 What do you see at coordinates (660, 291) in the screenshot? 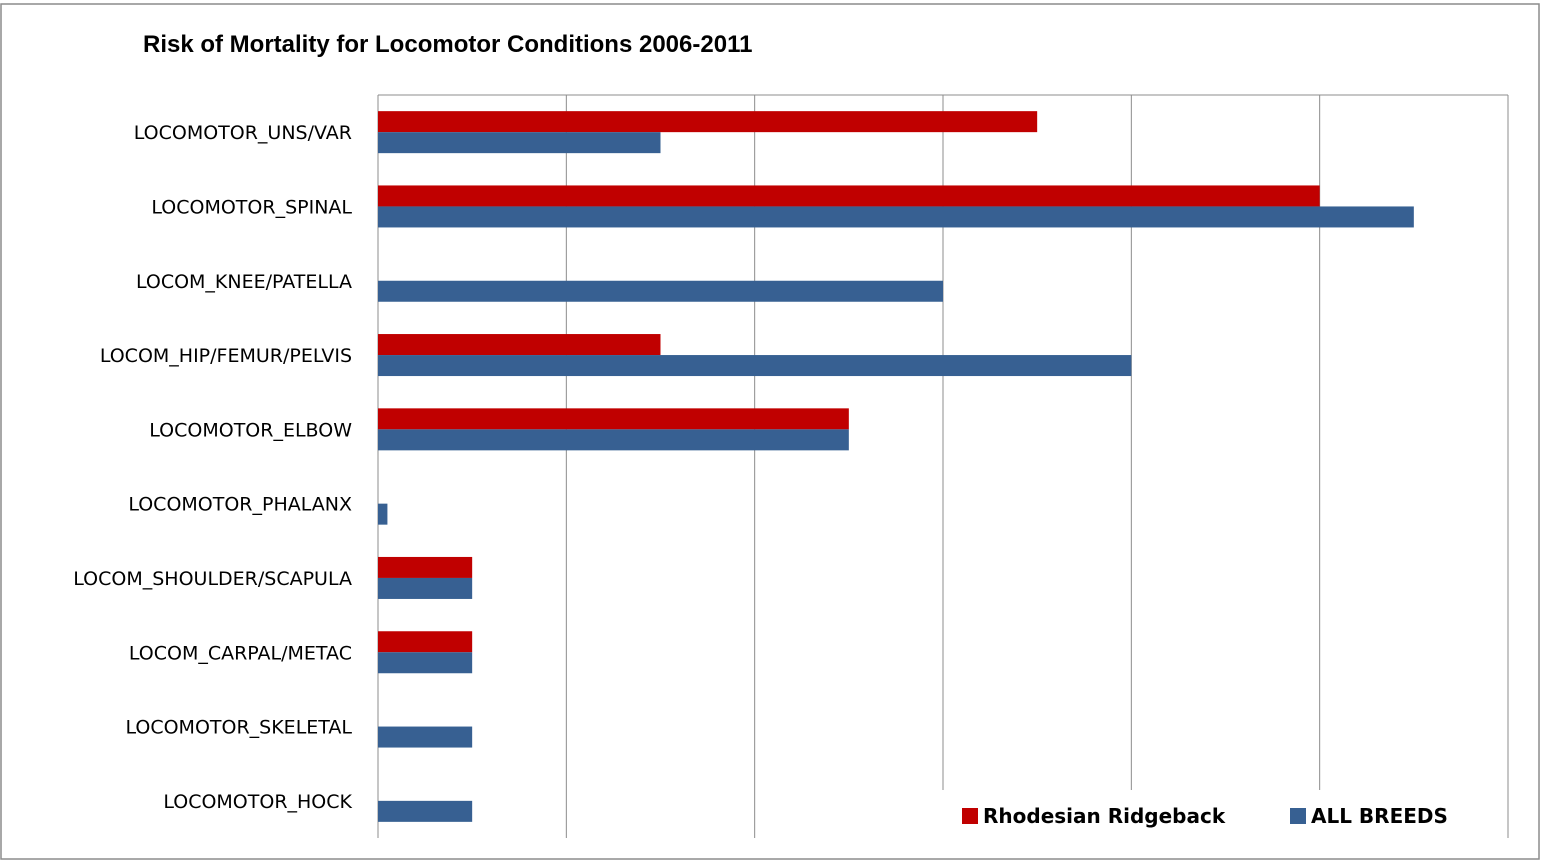
I see `bar-all-breeds-locom-knee-patella` at bounding box center [660, 291].